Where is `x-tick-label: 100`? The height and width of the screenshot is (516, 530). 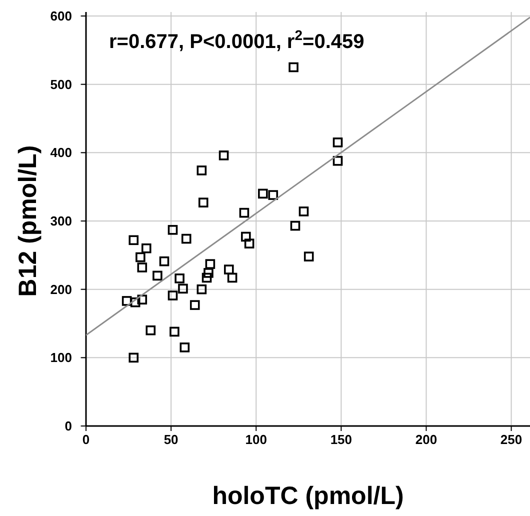
x-tick-label: 100 is located at coordinates (256, 439).